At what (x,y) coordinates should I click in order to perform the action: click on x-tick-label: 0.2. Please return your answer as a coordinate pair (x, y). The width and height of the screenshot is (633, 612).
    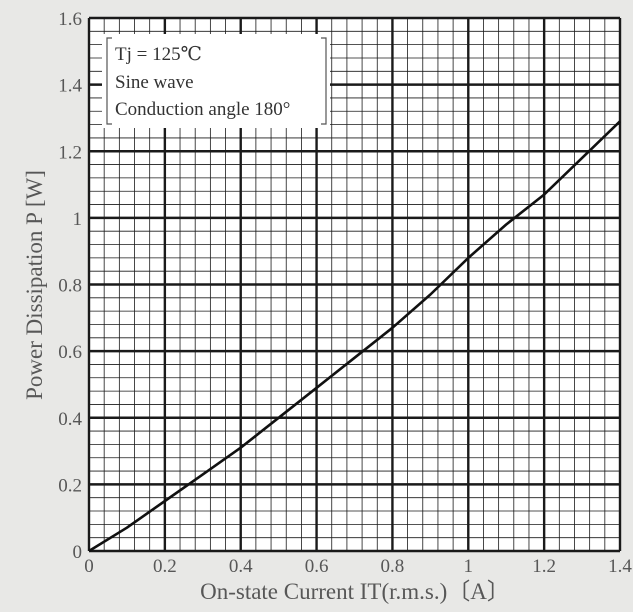
    Looking at the image, I should click on (165, 566).